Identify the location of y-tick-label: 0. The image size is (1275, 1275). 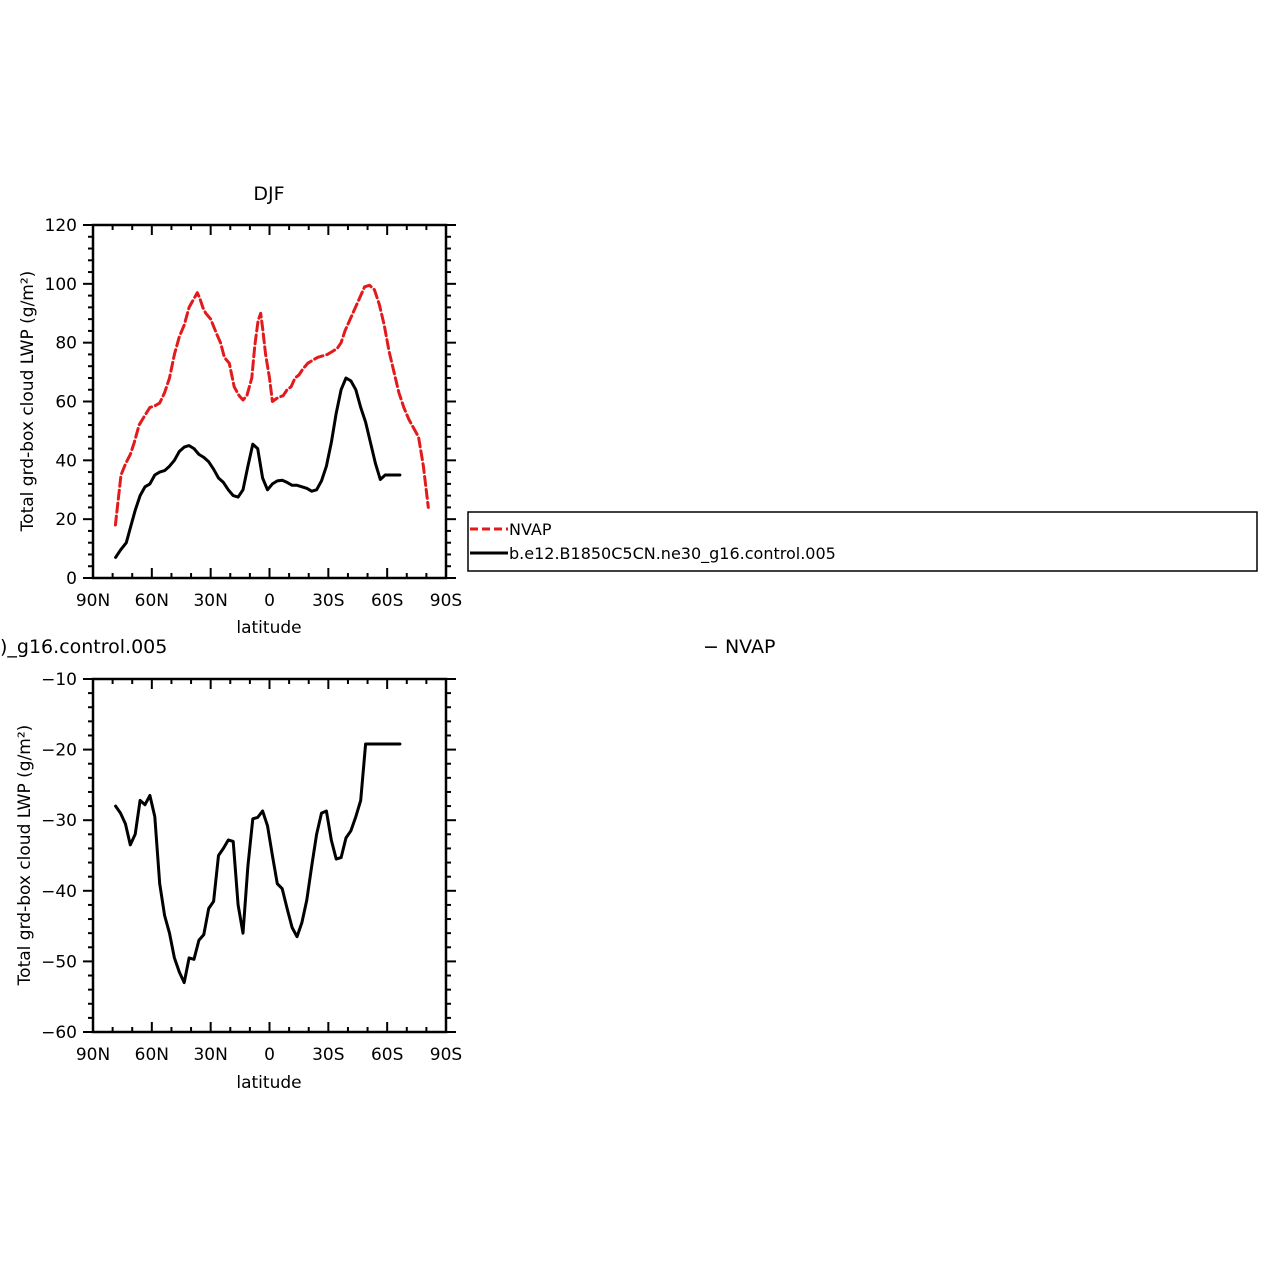
(71, 579).